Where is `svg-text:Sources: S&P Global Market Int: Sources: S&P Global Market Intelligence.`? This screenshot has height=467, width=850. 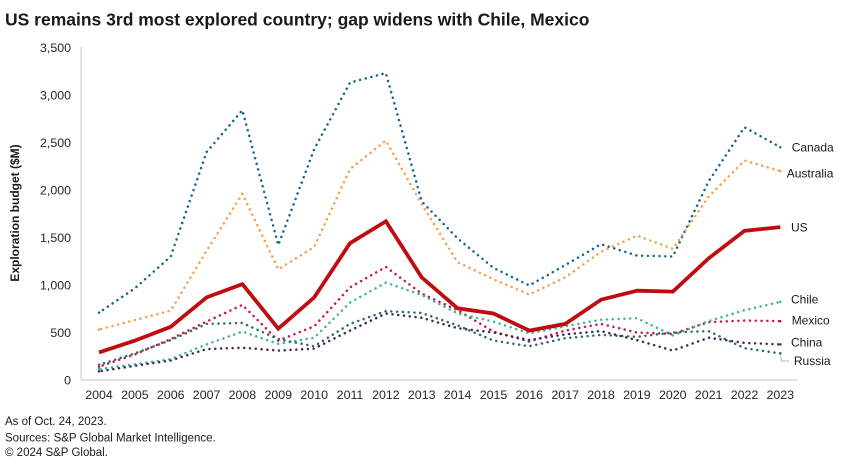 svg-text:Sources: S&P Global Market Int: Sources: S&P Global Market Intelligence. is located at coordinates (110, 439).